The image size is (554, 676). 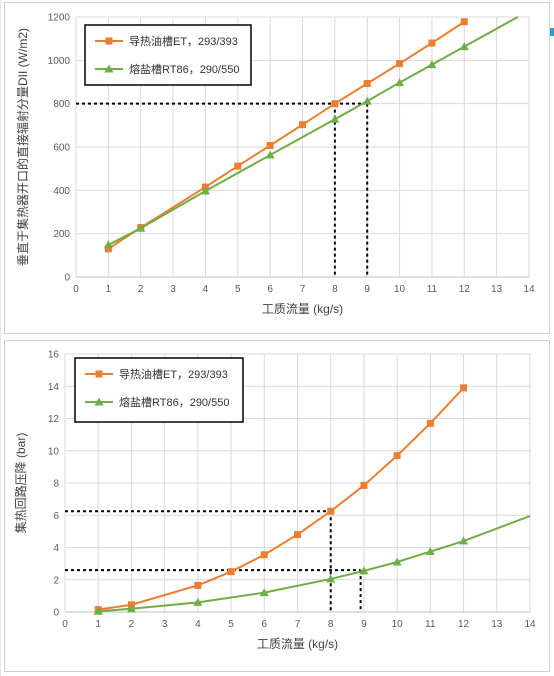 I want to click on y-tick-label: 6, so click(x=56, y=516).